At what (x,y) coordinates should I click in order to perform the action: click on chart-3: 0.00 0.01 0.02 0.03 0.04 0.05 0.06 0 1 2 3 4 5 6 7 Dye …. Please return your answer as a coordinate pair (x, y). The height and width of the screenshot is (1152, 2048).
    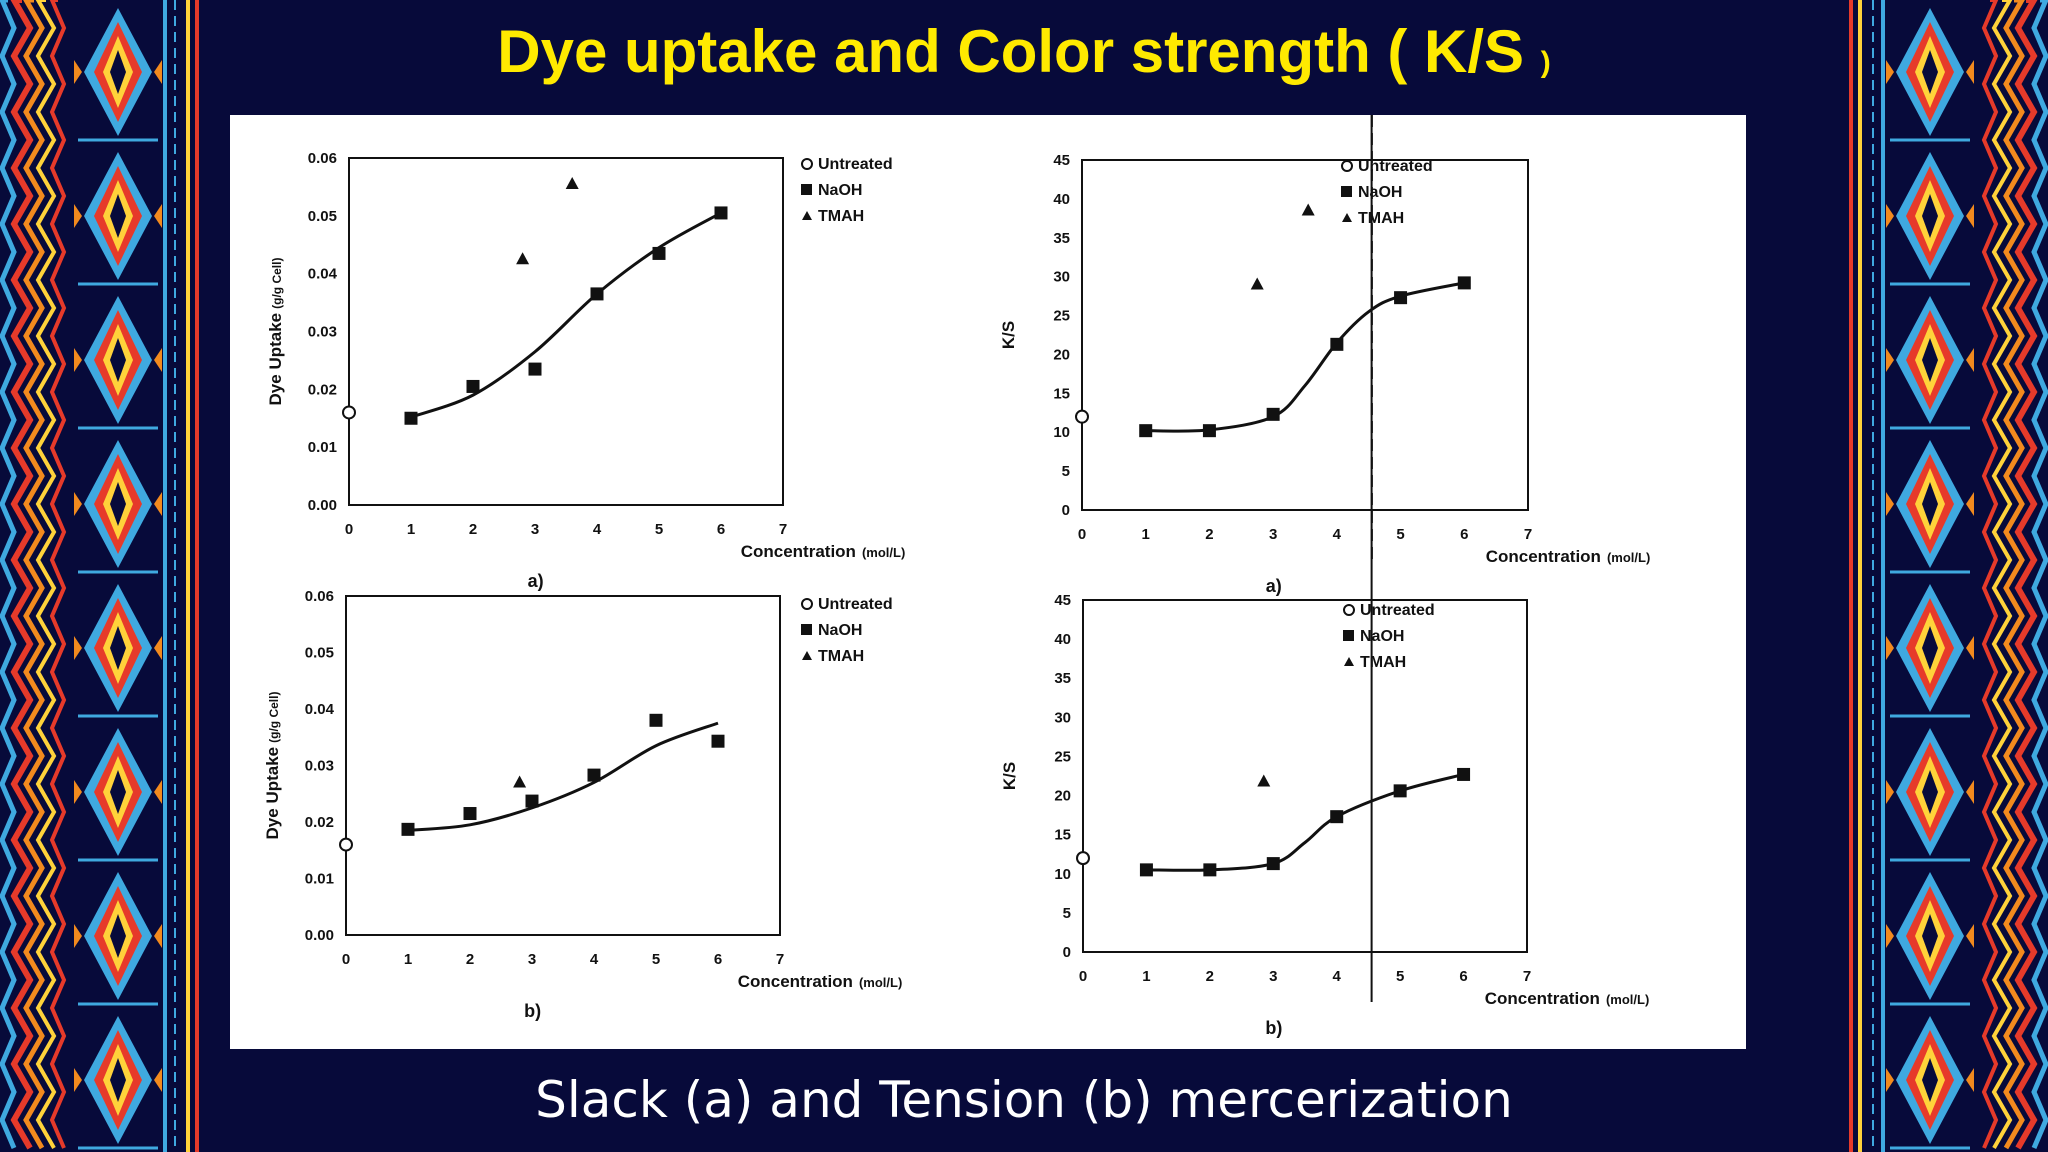
    Looking at the image, I should click on (582, 804).